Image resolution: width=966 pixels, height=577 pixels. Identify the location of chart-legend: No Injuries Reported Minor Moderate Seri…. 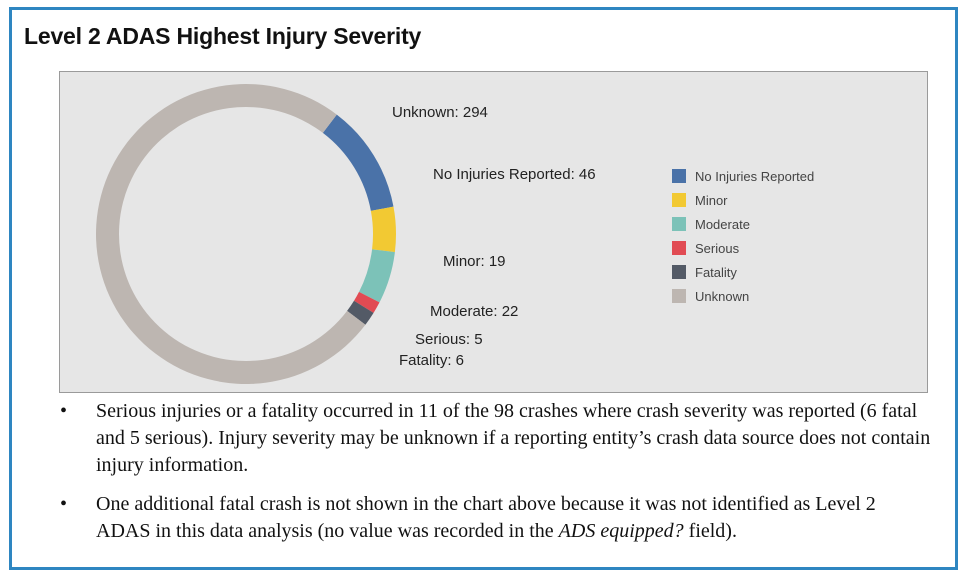
(743, 236).